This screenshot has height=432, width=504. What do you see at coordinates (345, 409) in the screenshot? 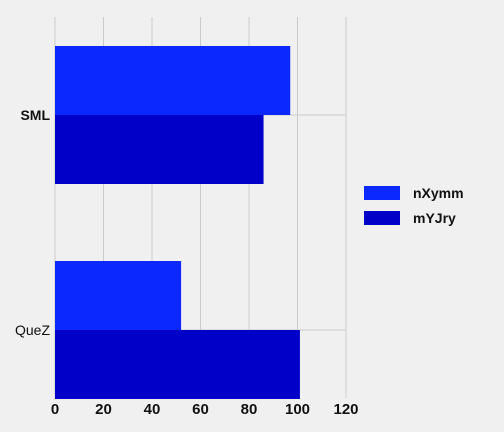
I see `x-tick-label: 120` at bounding box center [345, 409].